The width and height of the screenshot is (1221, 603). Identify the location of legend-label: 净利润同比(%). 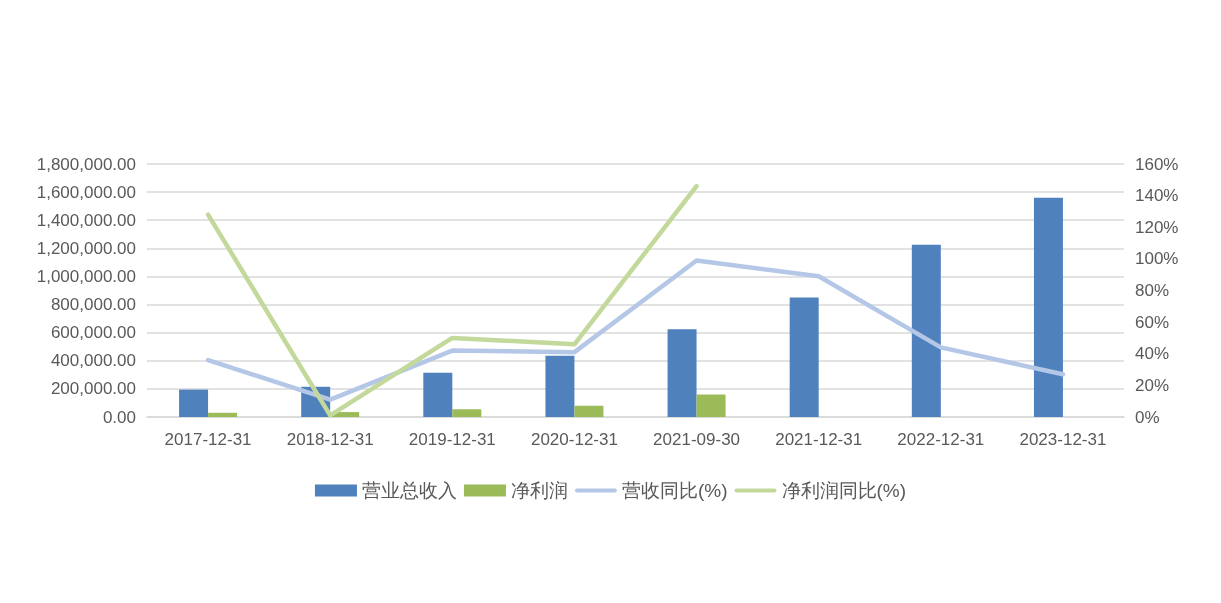
(844, 490).